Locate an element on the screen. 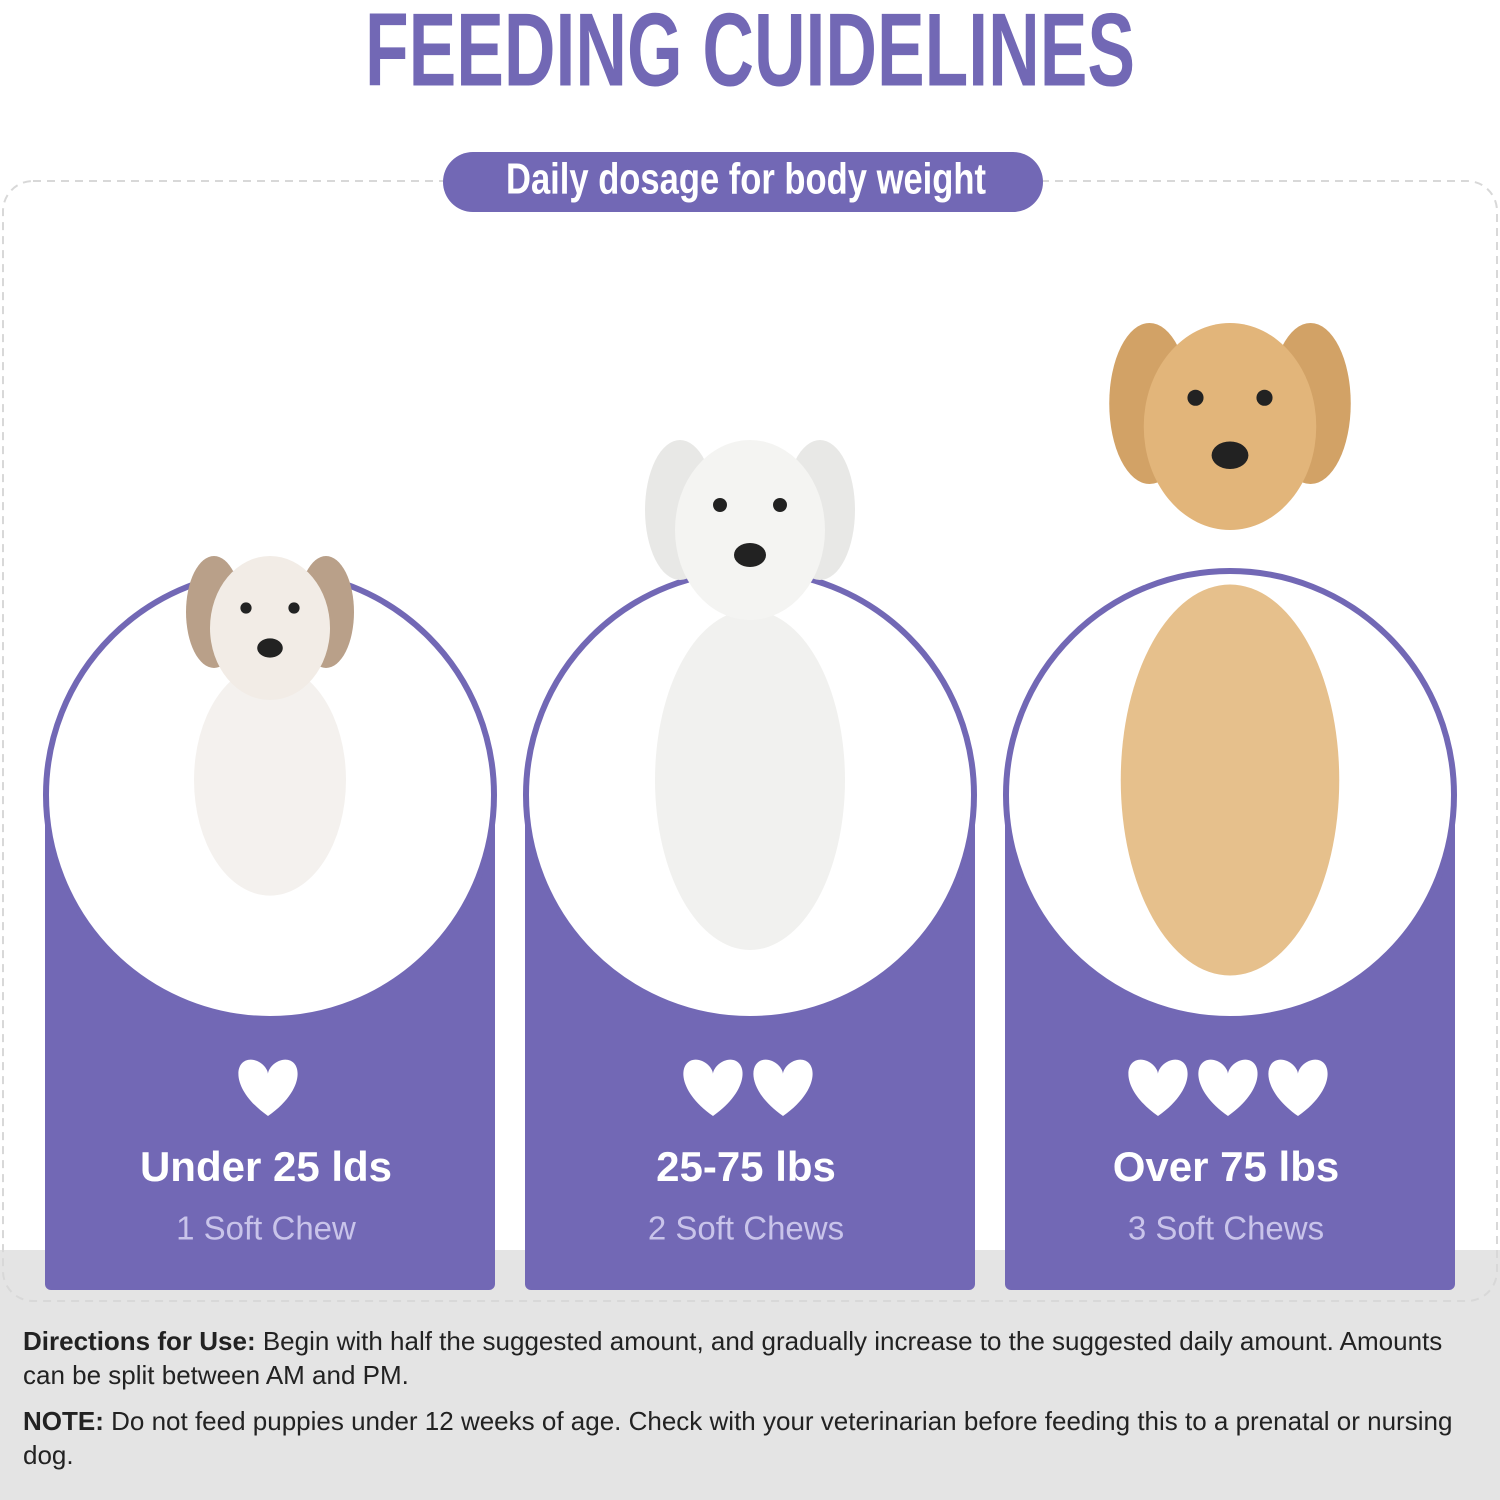 This screenshot has height=1500, width=1500. subtitle: Daily dosage for body weight is located at coordinates (746, 179).